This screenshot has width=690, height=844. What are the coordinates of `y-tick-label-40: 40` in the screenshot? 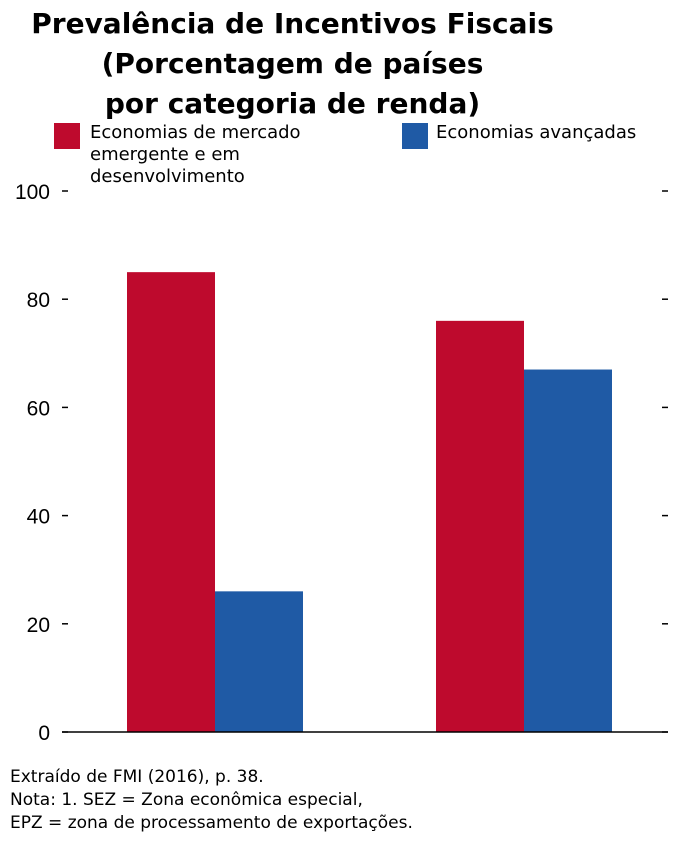 It's located at (38, 517).